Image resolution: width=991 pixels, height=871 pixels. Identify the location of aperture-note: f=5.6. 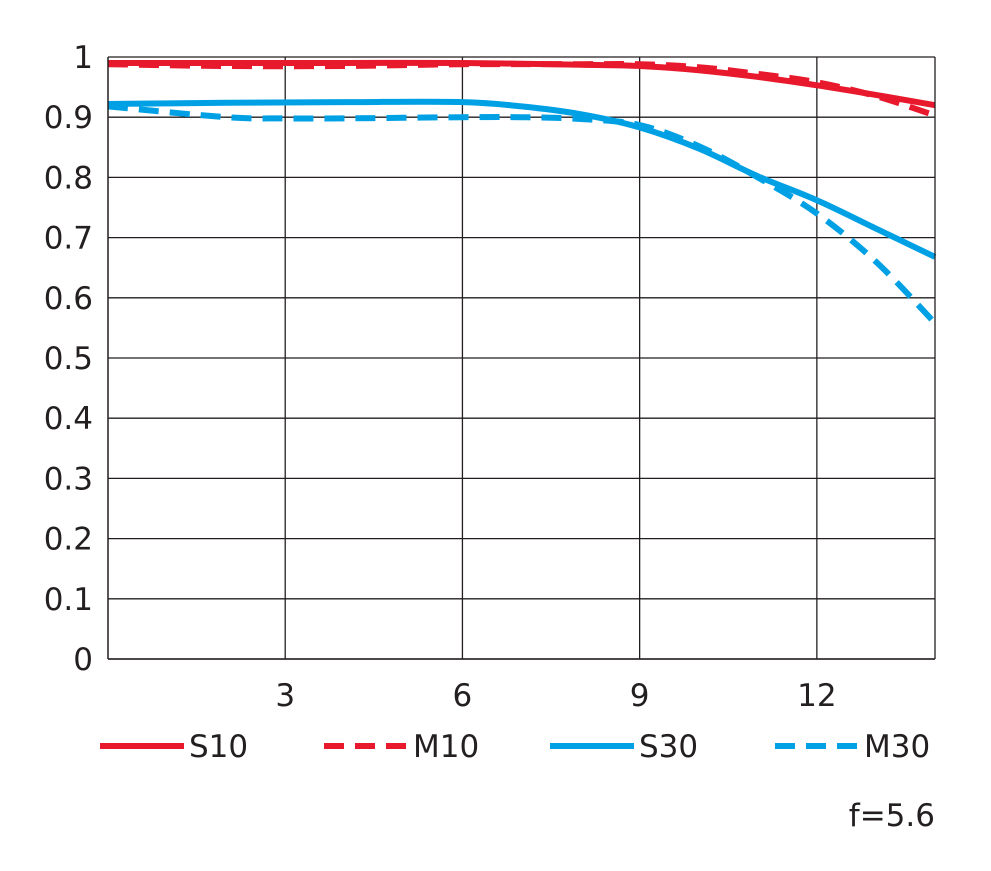
(892, 816).